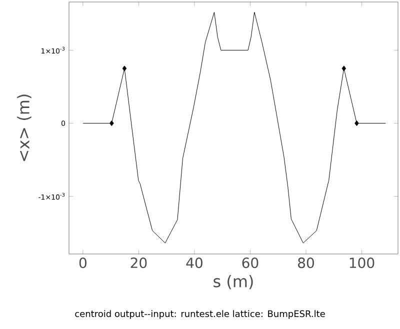 This screenshot has width=400, height=329. Describe the element at coordinates (362, 263) in the screenshot. I see `x-tick-label: 100` at that location.